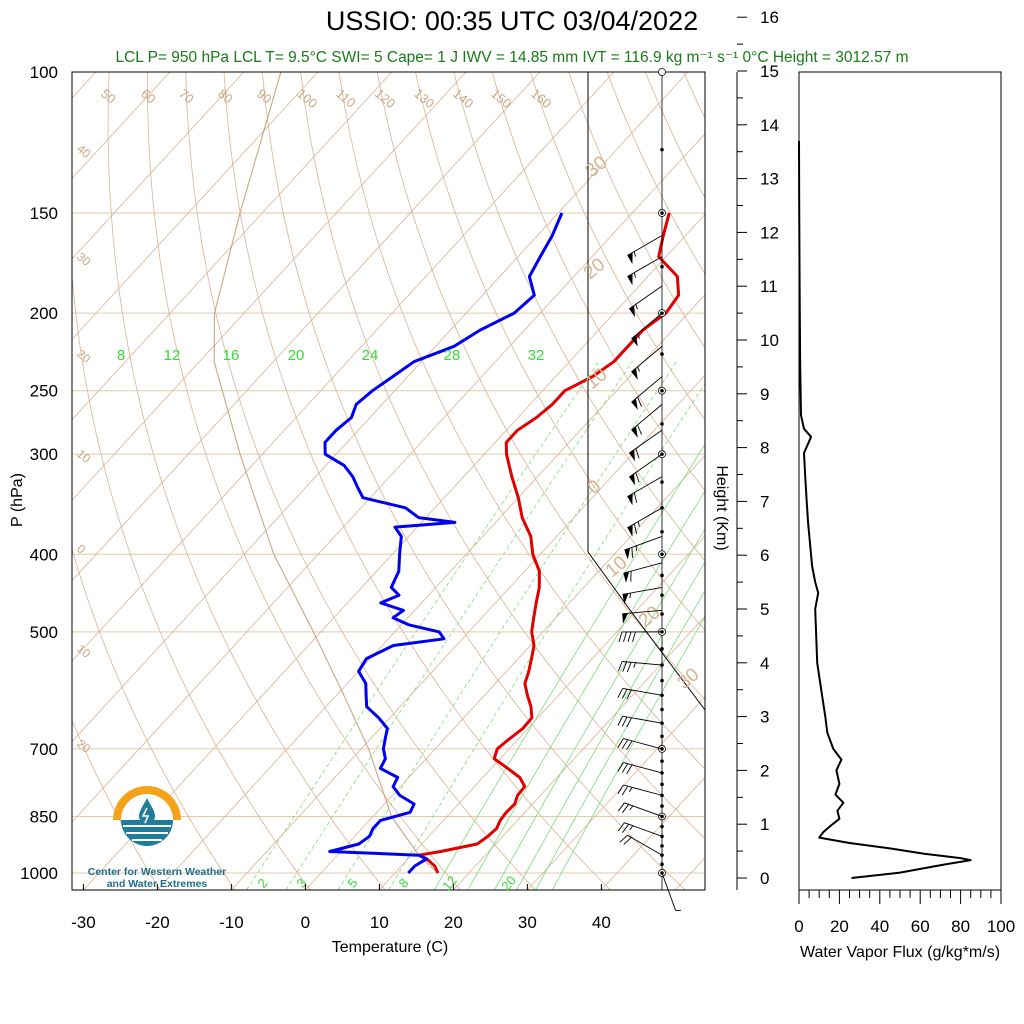  What do you see at coordinates (764, 663) in the screenshot?
I see `height-tick-label: 4` at bounding box center [764, 663].